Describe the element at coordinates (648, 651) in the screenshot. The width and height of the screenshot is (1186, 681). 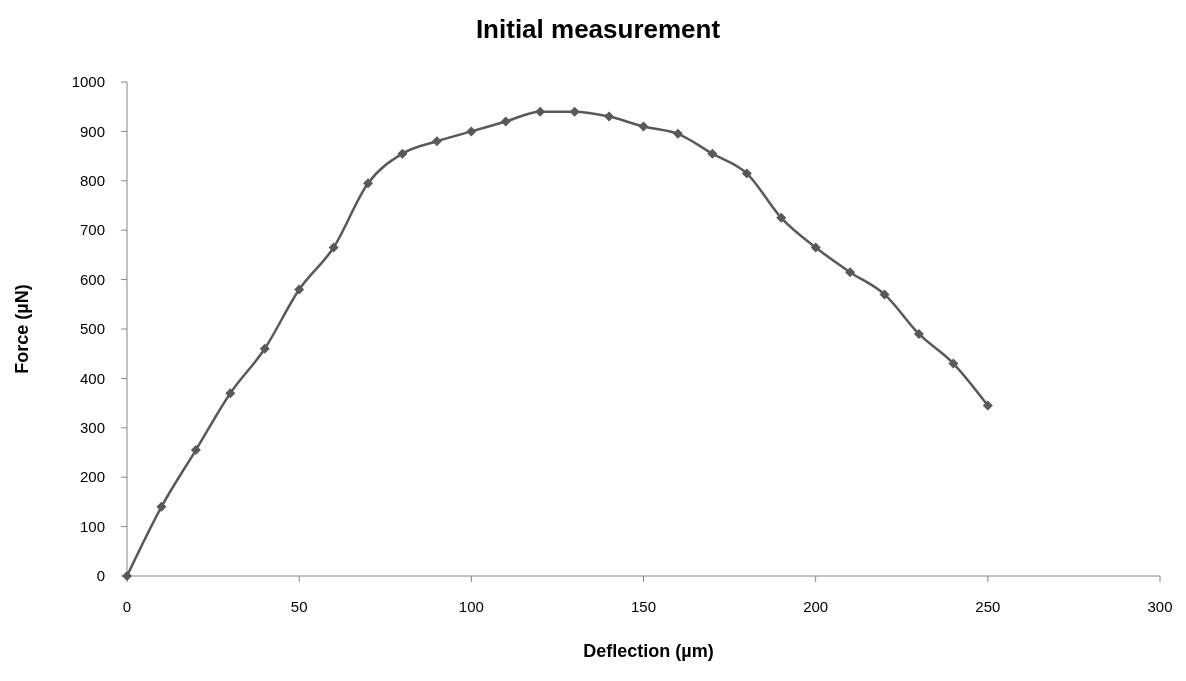
I see `x-axis-title: Deflection (µm)` at that location.